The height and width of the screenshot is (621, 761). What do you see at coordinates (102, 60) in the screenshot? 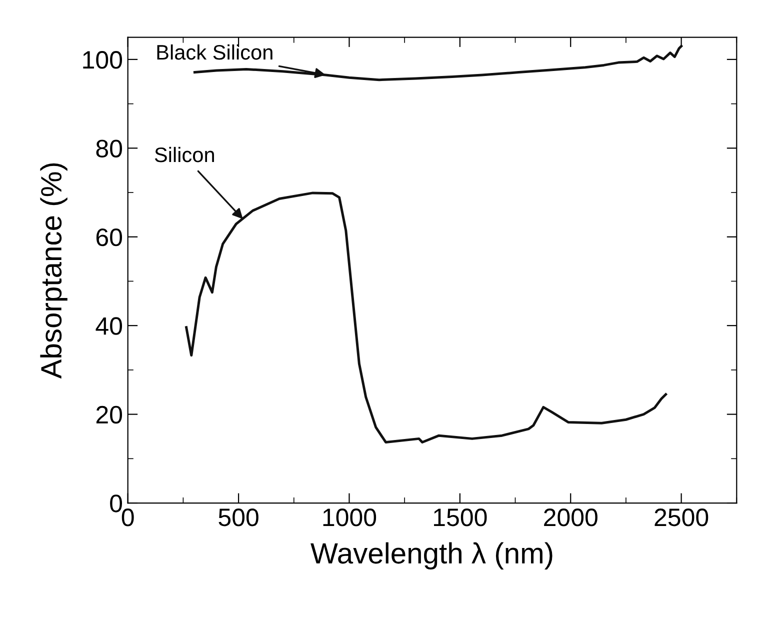
I see `y-tick-label: 100` at bounding box center [102, 60].